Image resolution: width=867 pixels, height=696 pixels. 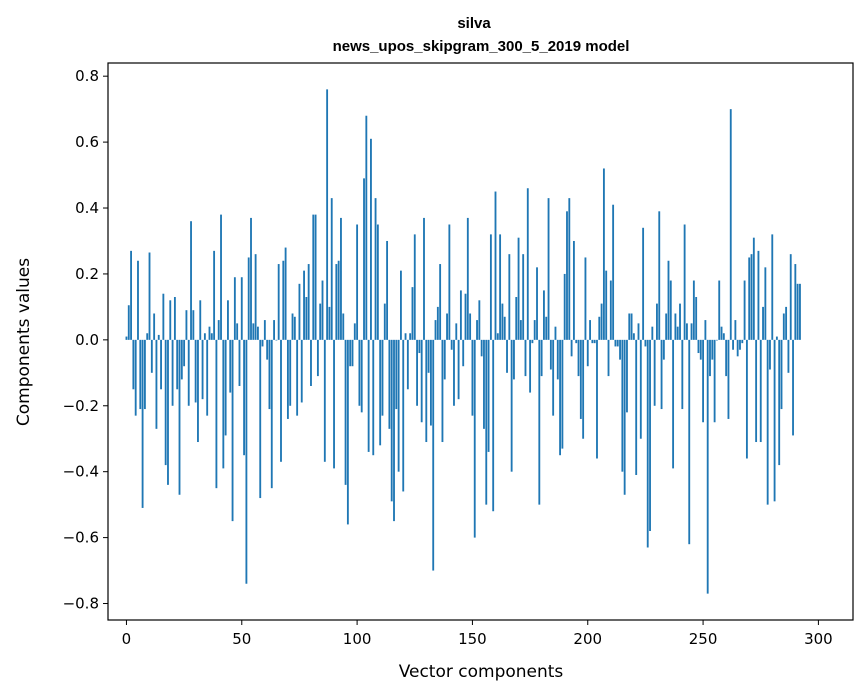 I want to click on y-tick-label: 0.0, so click(x=87, y=340).